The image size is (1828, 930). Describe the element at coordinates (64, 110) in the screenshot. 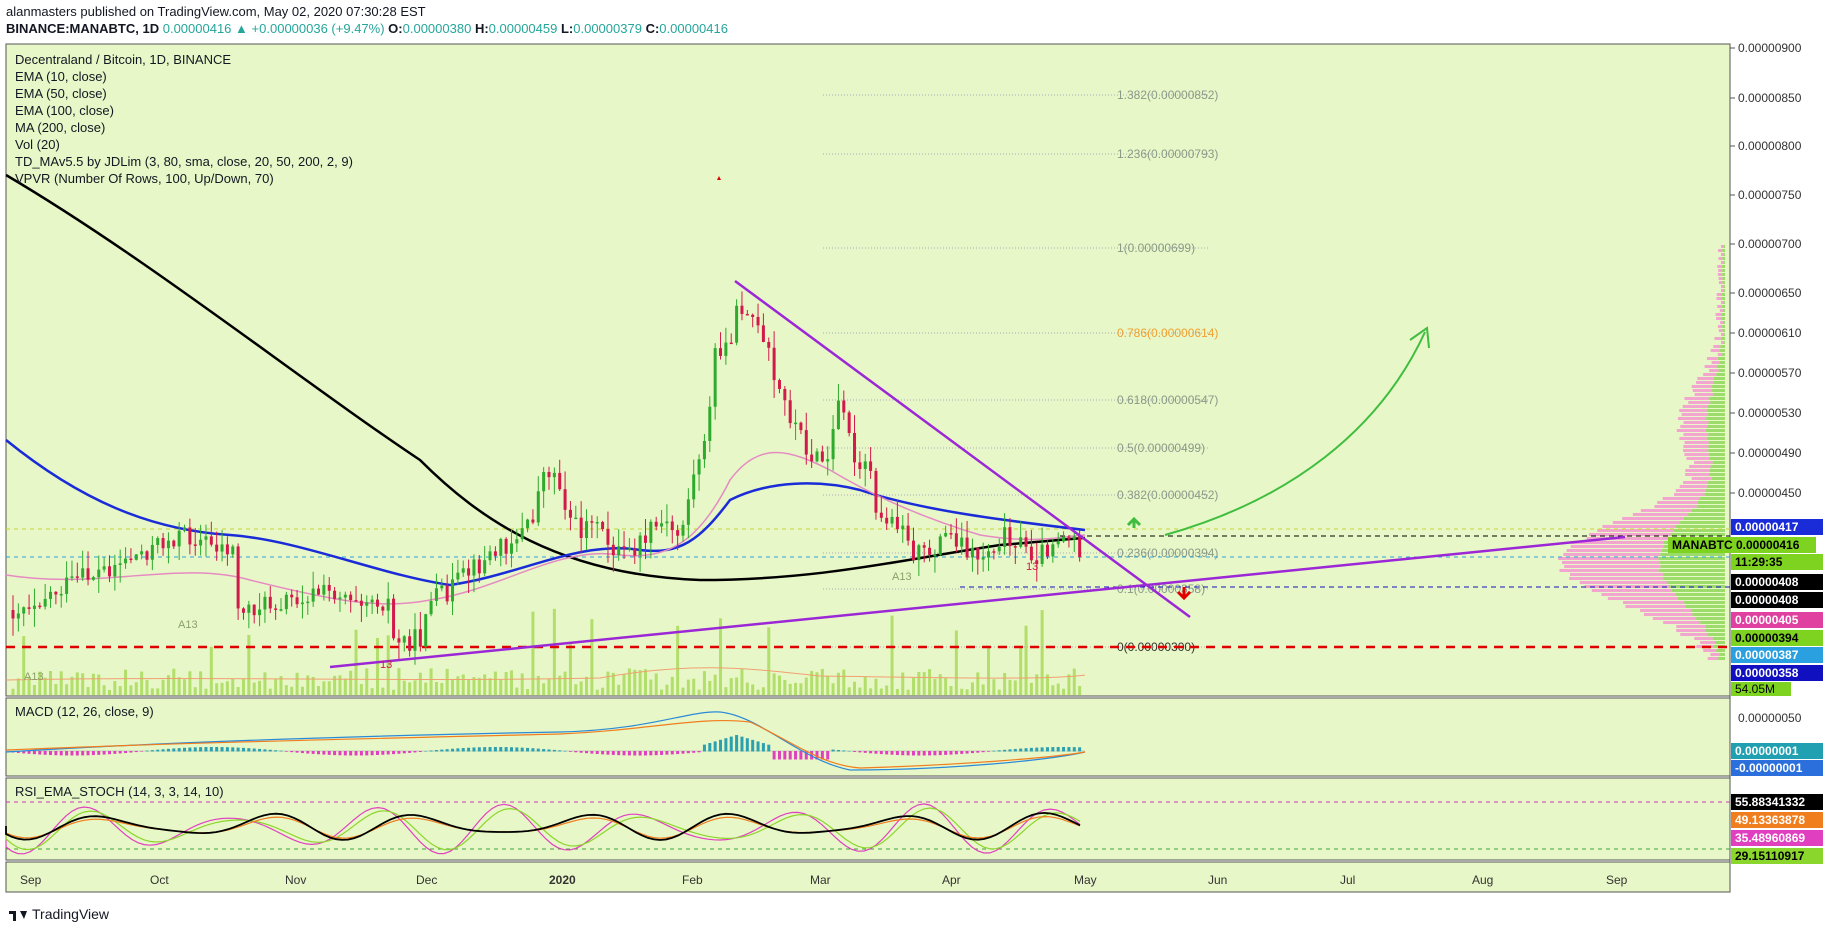

I see `legend-line: EMA (100, close)` at that location.